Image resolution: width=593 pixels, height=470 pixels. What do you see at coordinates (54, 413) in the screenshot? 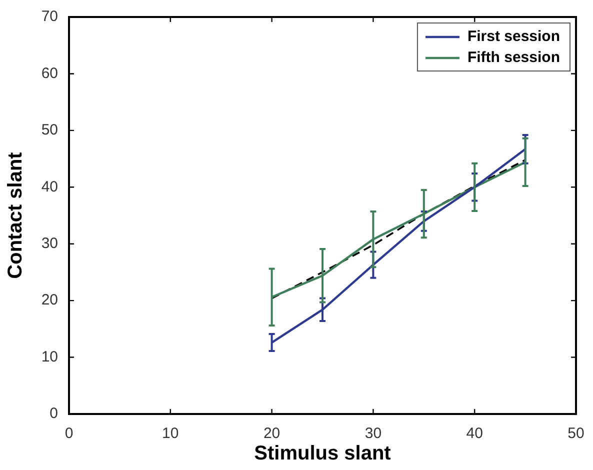
I see `y-tick-label: 0` at bounding box center [54, 413].